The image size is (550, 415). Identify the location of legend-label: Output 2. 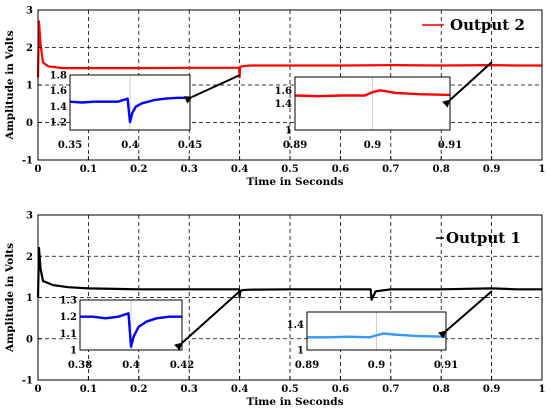
(487, 25).